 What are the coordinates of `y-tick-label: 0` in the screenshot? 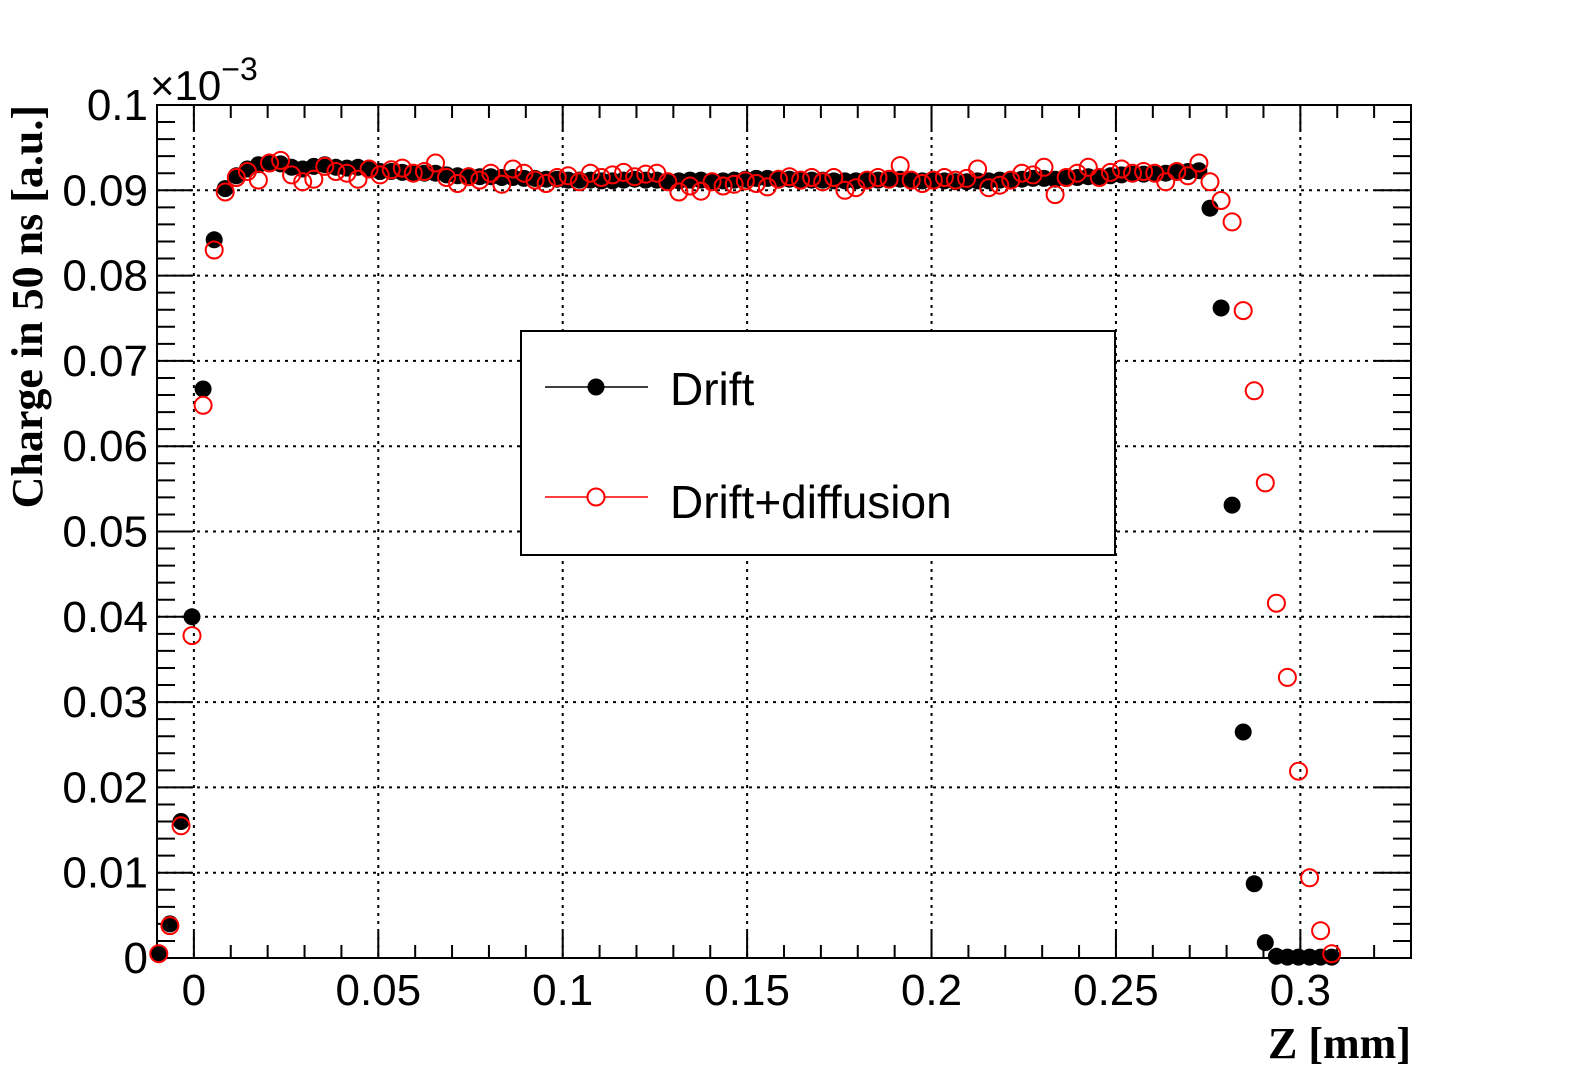 It's located at (136, 958).